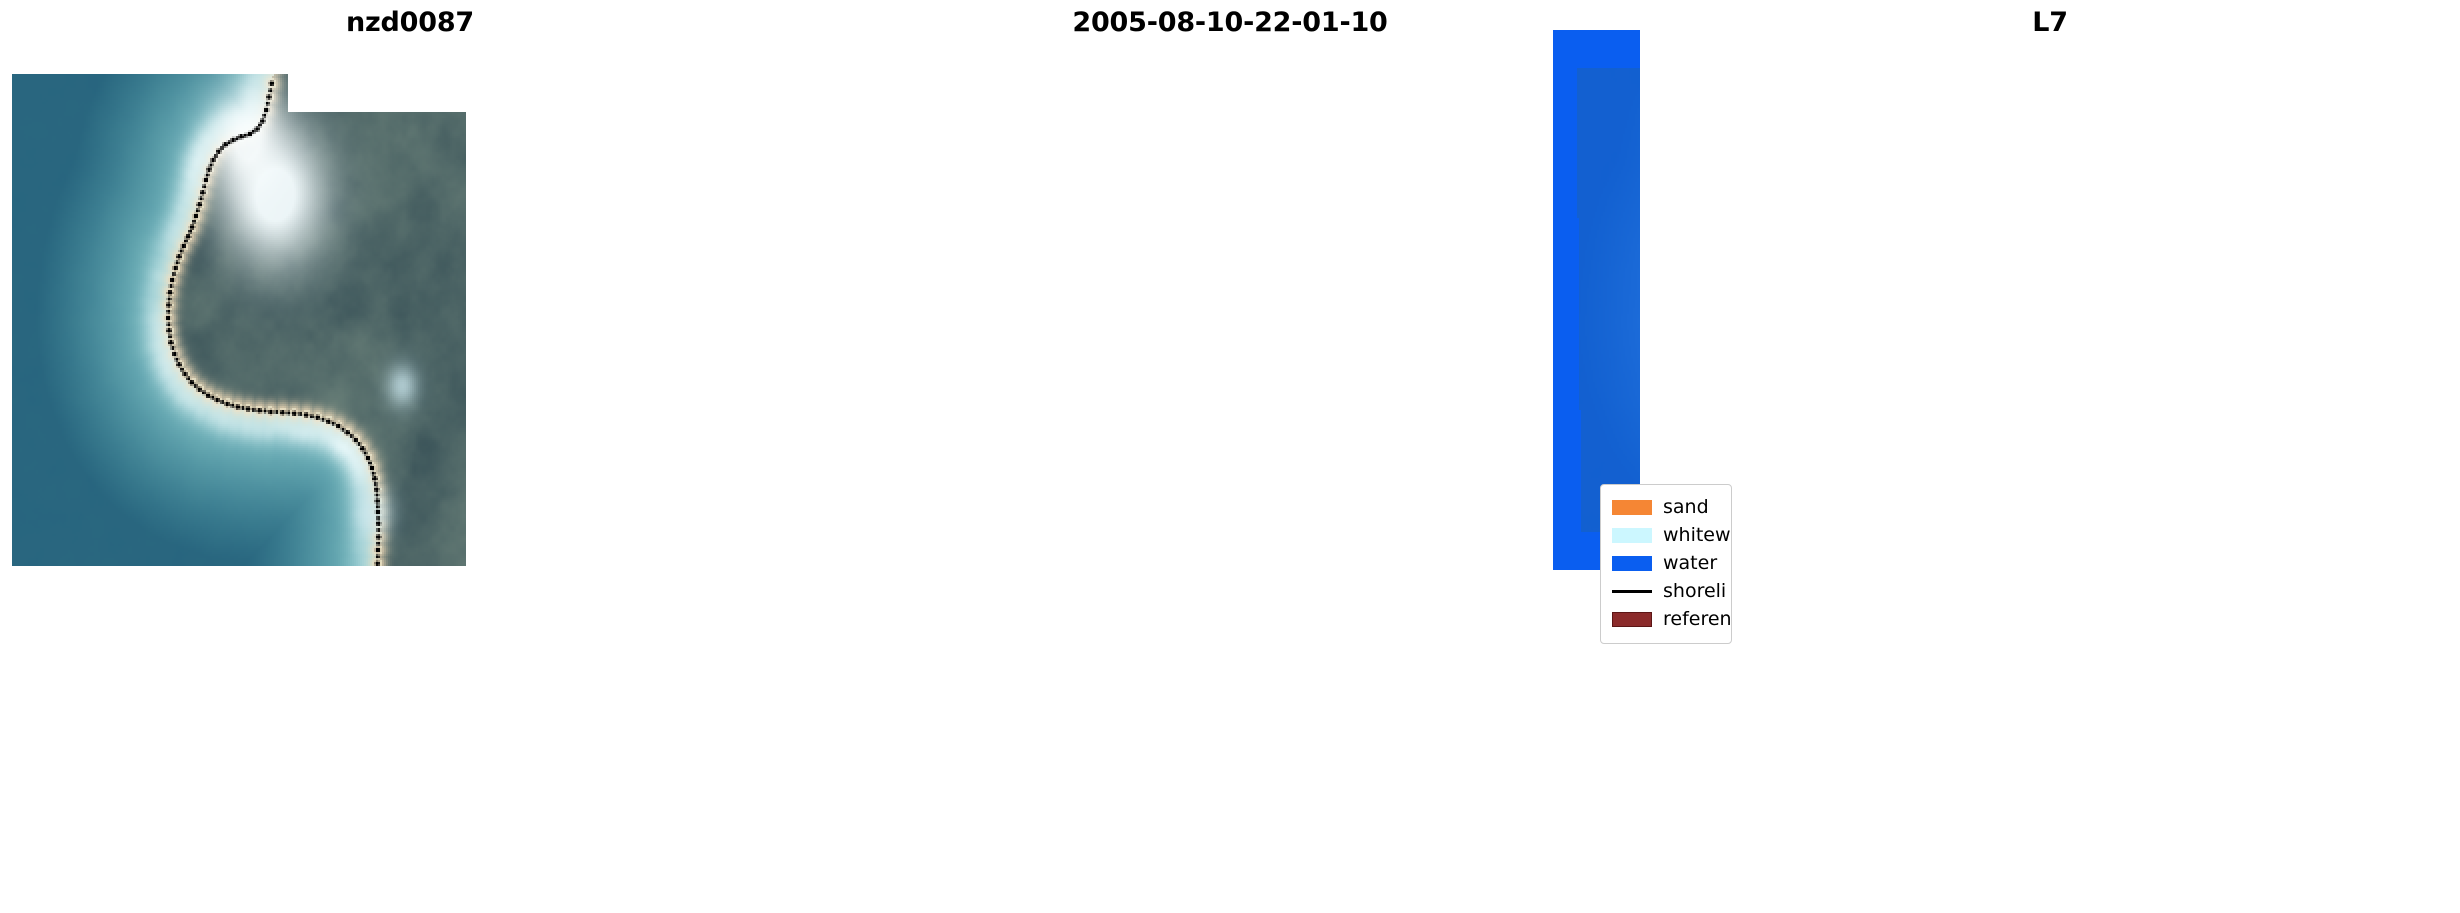  What do you see at coordinates (1695, 590) in the screenshot?
I see `legend-label-shoreline: shoreli` at bounding box center [1695, 590].